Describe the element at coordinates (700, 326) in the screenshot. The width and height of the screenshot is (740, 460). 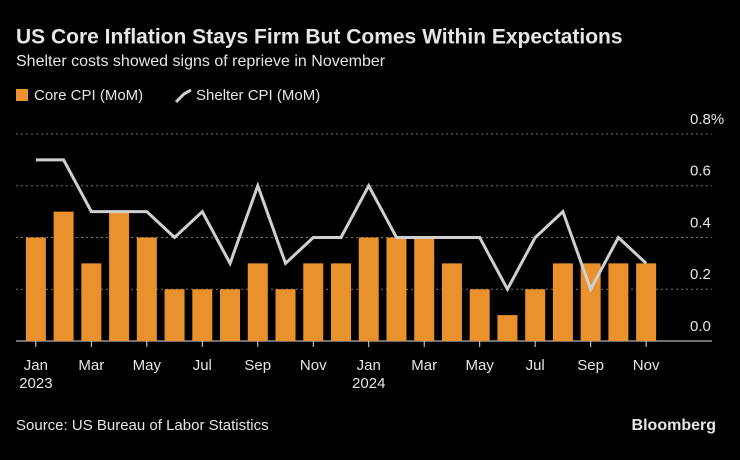
I see `y-tick-label: 0.0` at that location.